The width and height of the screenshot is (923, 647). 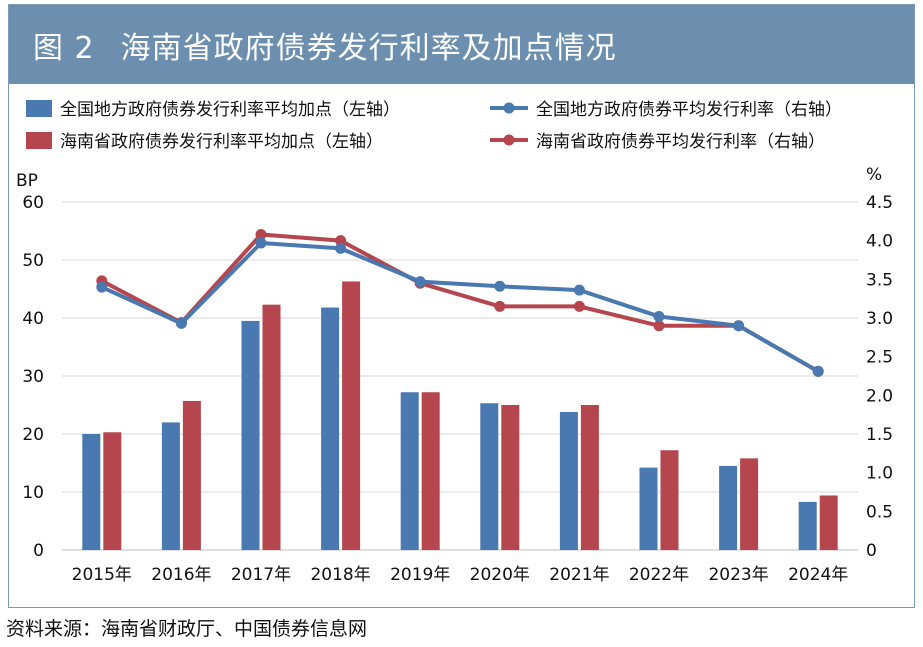 What do you see at coordinates (368, 48) in the screenshot?
I see `figure-title-text: 海南省政府债券发行利率及加点情况` at bounding box center [368, 48].